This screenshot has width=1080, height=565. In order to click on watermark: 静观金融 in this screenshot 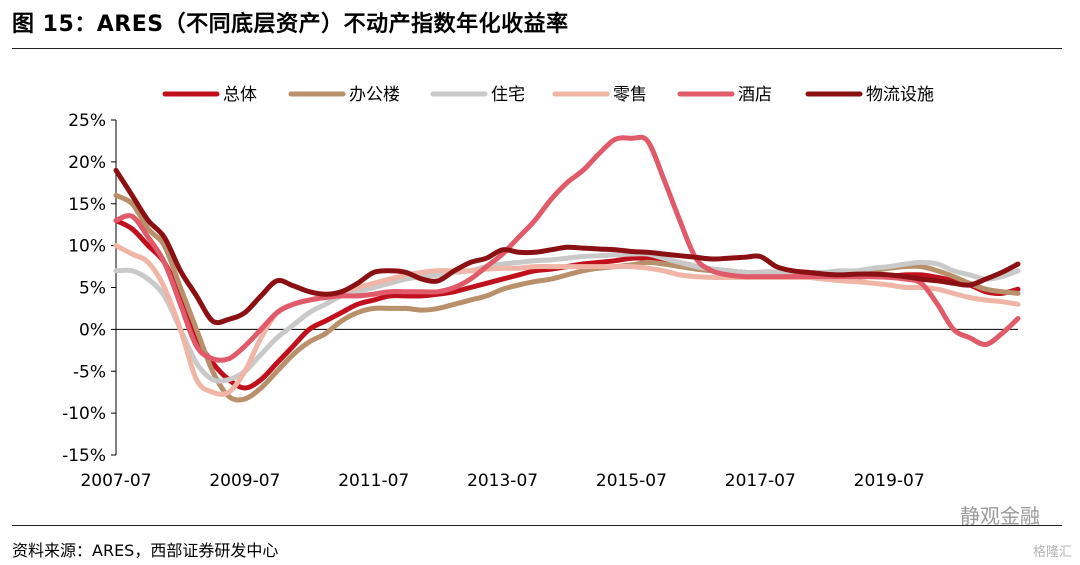, I will do `click(1000, 516)`.